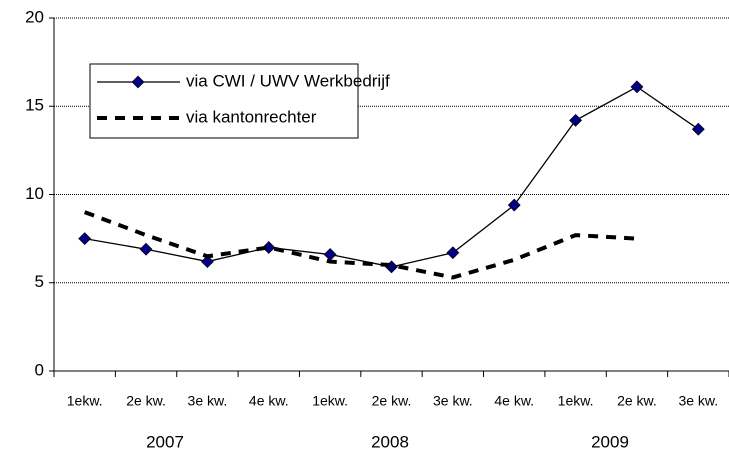  Describe the element at coordinates (34, 16) in the screenshot. I see `y-tick-label: 20` at that location.